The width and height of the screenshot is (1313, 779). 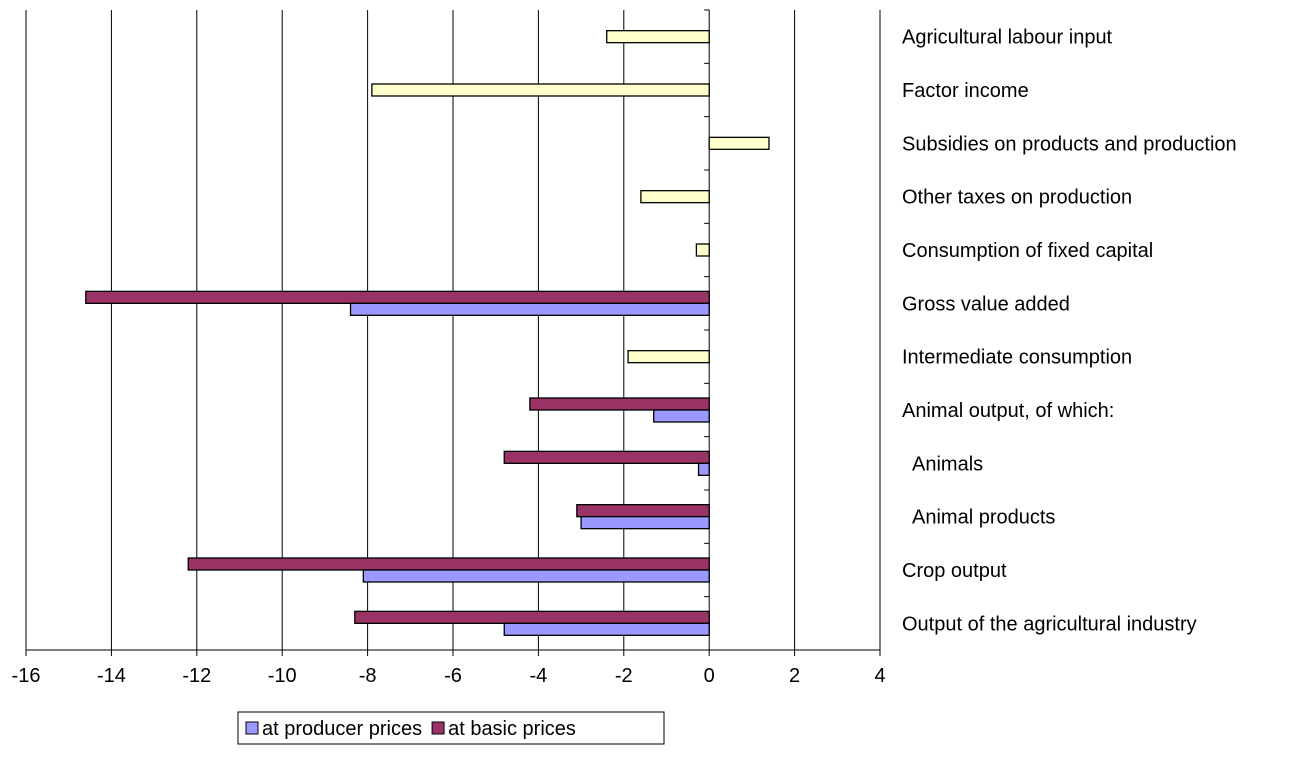 What do you see at coordinates (624, 676) in the screenshot?
I see `x-tick-label-7: -2` at bounding box center [624, 676].